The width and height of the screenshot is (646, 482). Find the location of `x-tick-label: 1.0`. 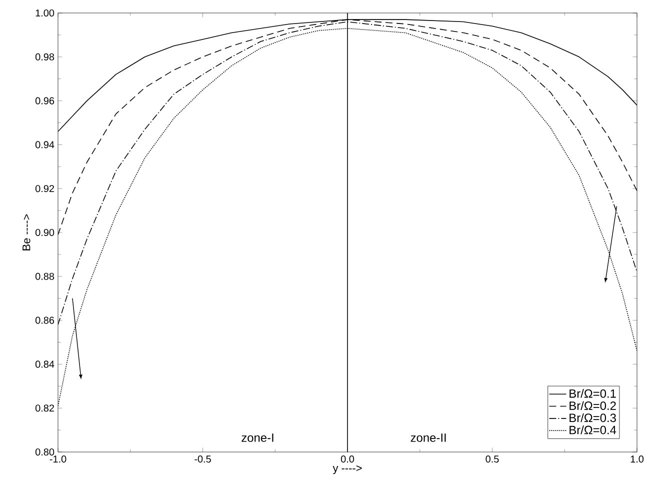

x-tick-label: 1.0 is located at coordinates (637, 459).